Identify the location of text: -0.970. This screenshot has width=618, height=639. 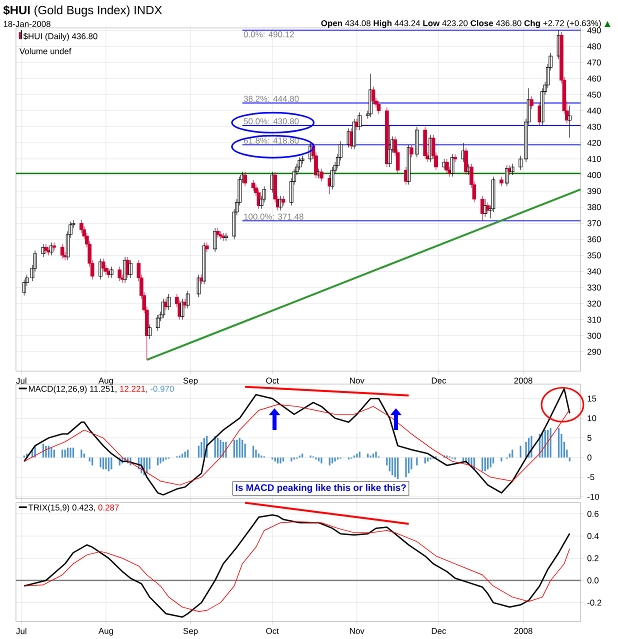
(162, 389).